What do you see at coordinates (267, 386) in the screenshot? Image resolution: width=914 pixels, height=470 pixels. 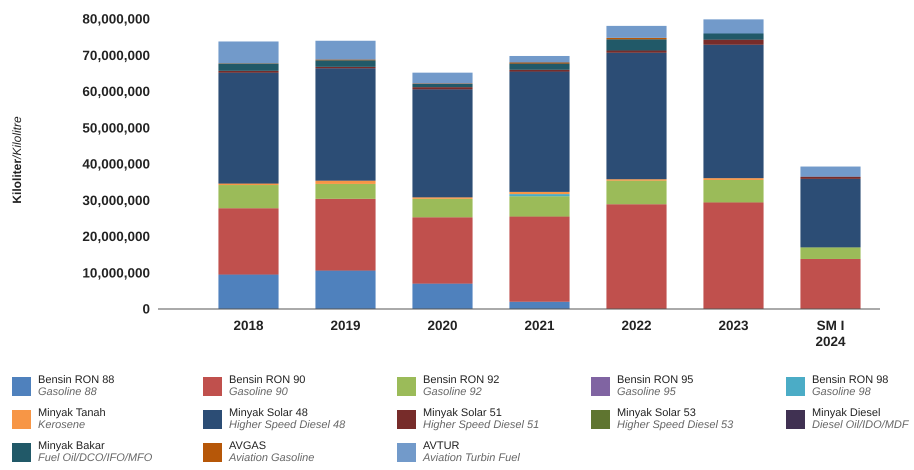 I see `legend-label: Bensin RON 90 Gasoline 90` at bounding box center [267, 386].